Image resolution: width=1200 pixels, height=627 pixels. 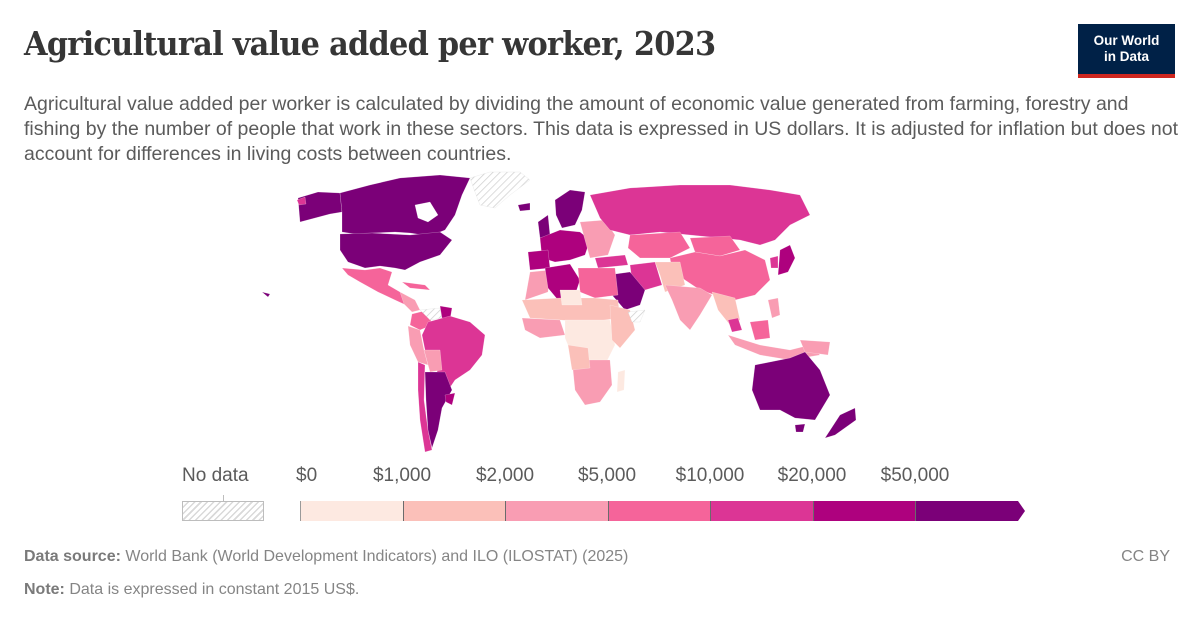 I want to click on region-argentina, so click(x=438, y=410).